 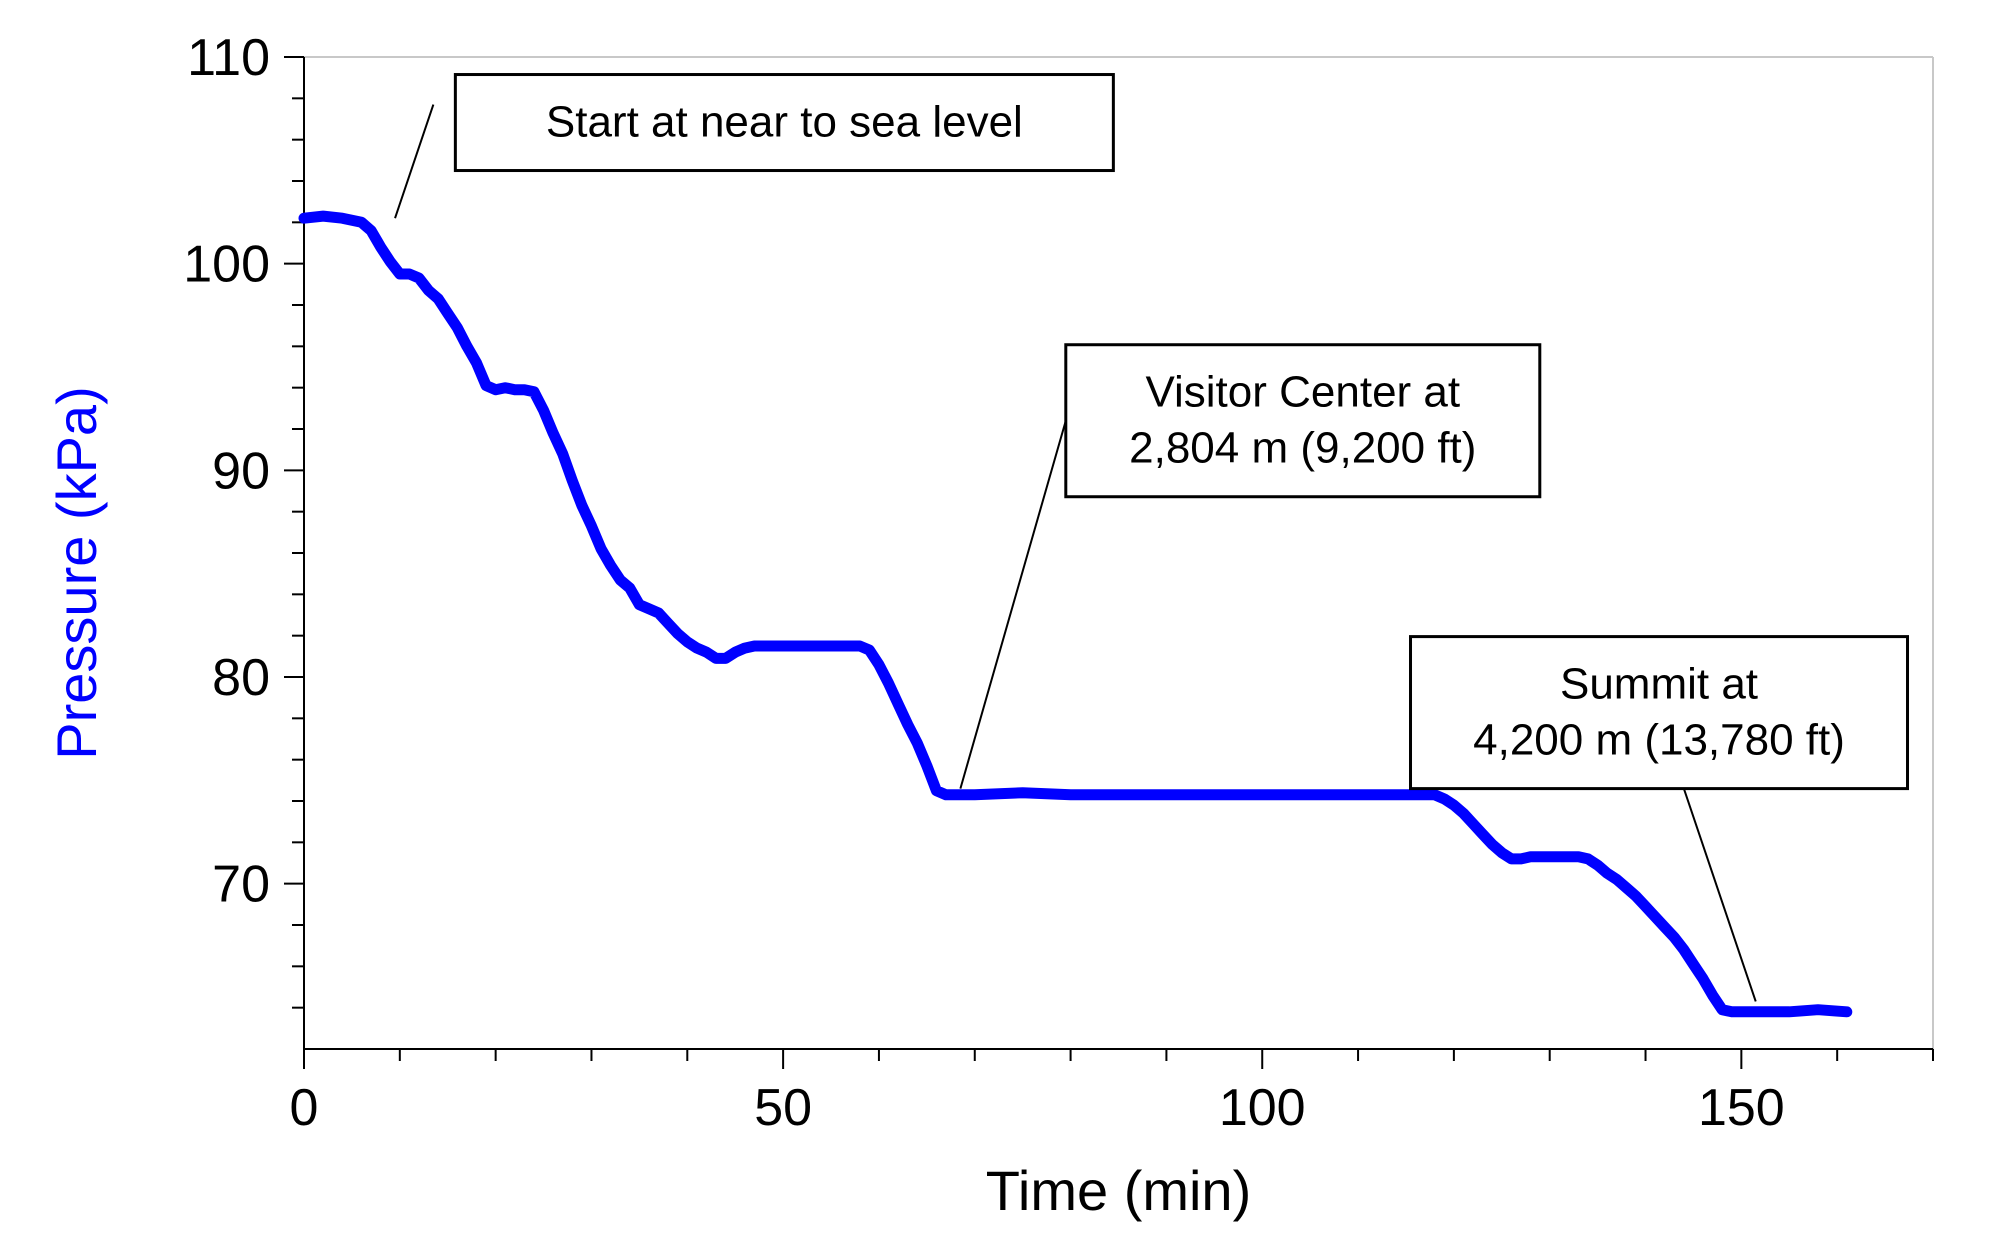 I want to click on y-tick-label: 90, so click(x=241, y=471).